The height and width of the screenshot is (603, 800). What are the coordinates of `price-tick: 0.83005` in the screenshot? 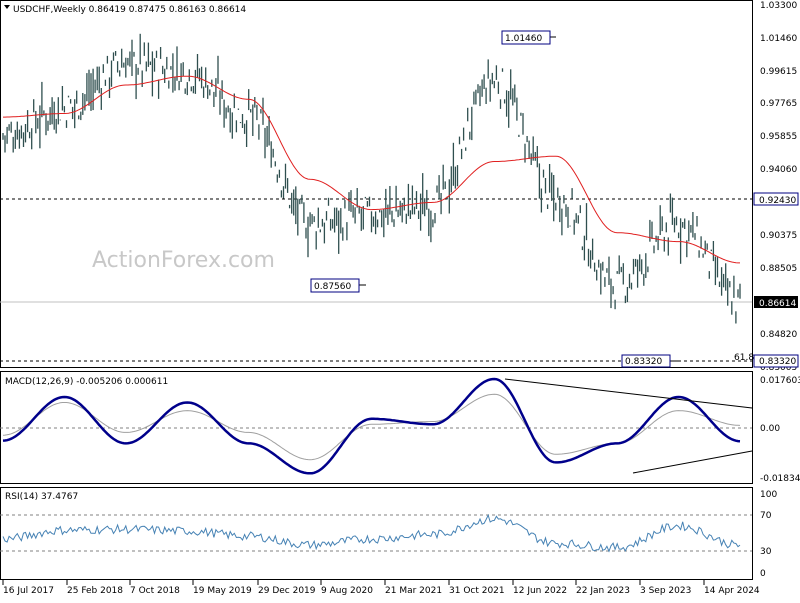 It's located at (778, 368).